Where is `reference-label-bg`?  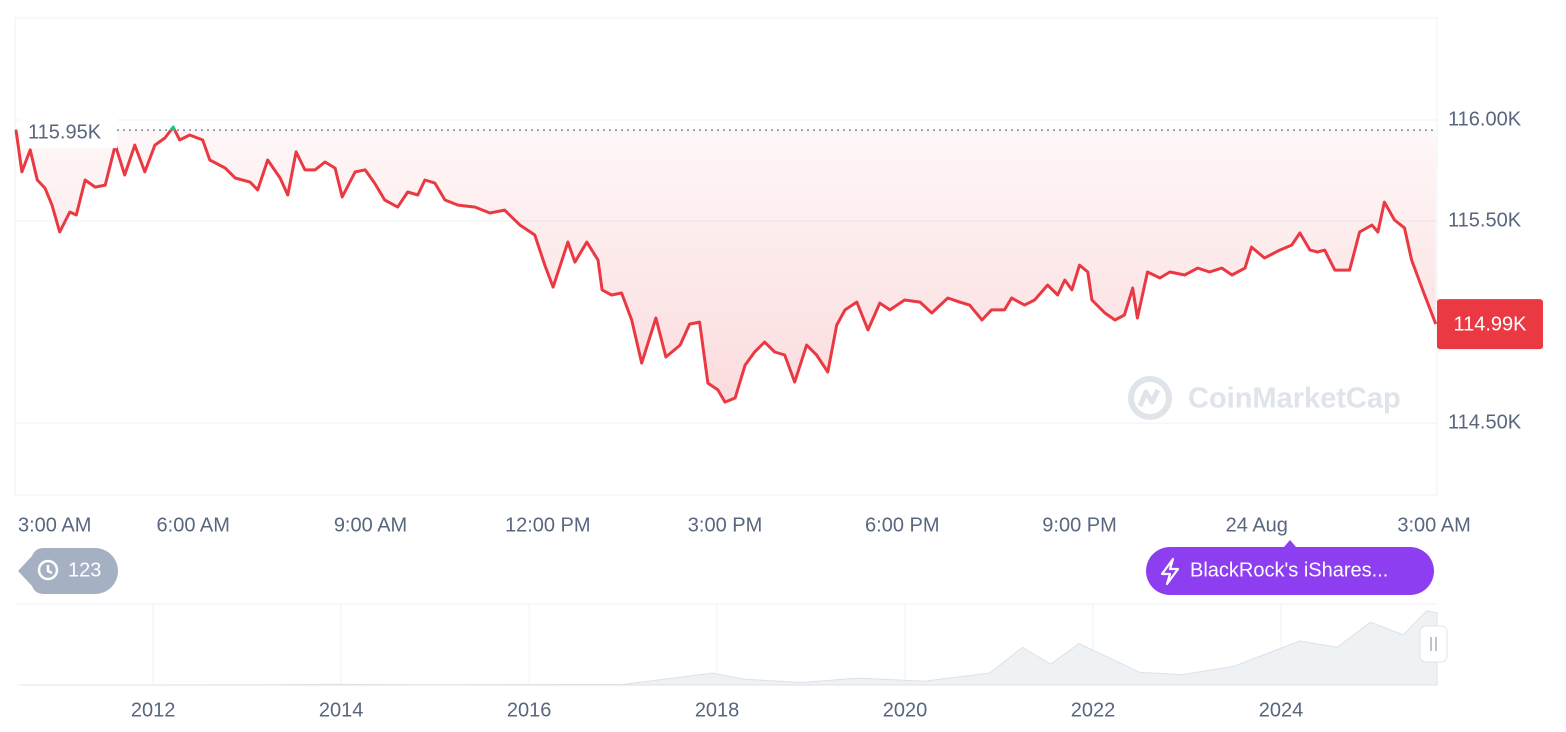
reference-label-bg is located at coordinates (68, 132).